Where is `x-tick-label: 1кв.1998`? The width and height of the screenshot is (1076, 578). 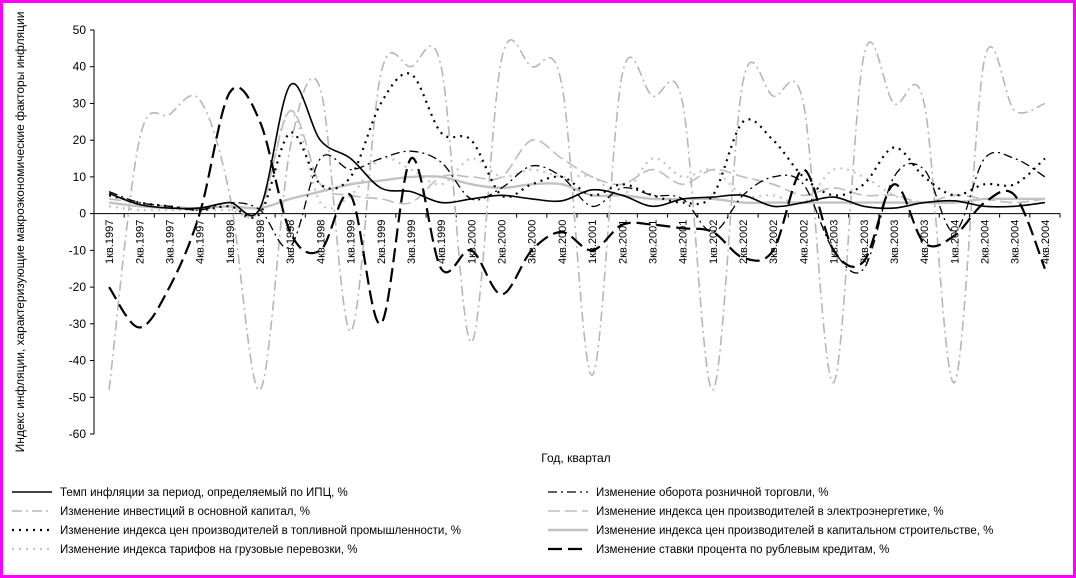 x-tick-label: 1кв.1998 is located at coordinates (231, 242).